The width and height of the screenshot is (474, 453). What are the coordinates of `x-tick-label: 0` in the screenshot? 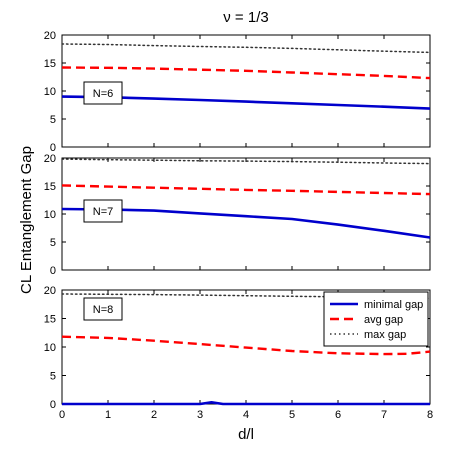 It's located at (62, 415).